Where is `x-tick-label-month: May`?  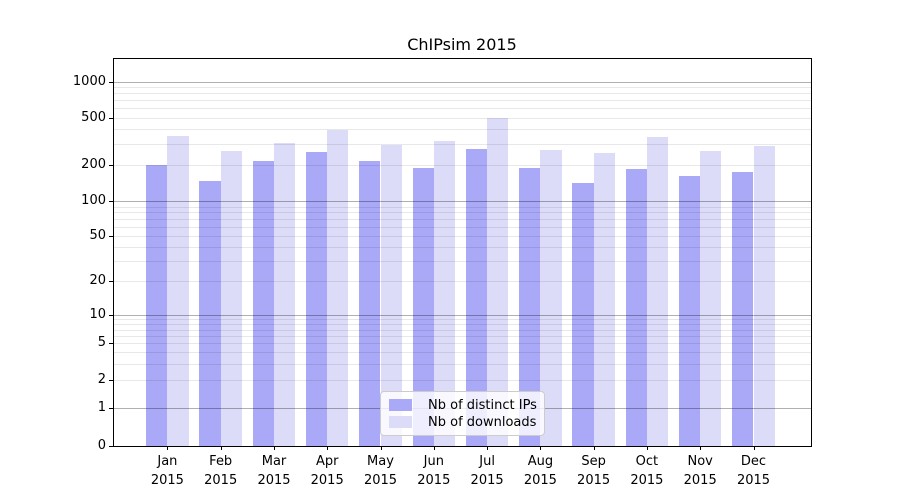
x-tick-label-month: May is located at coordinates (380, 461).